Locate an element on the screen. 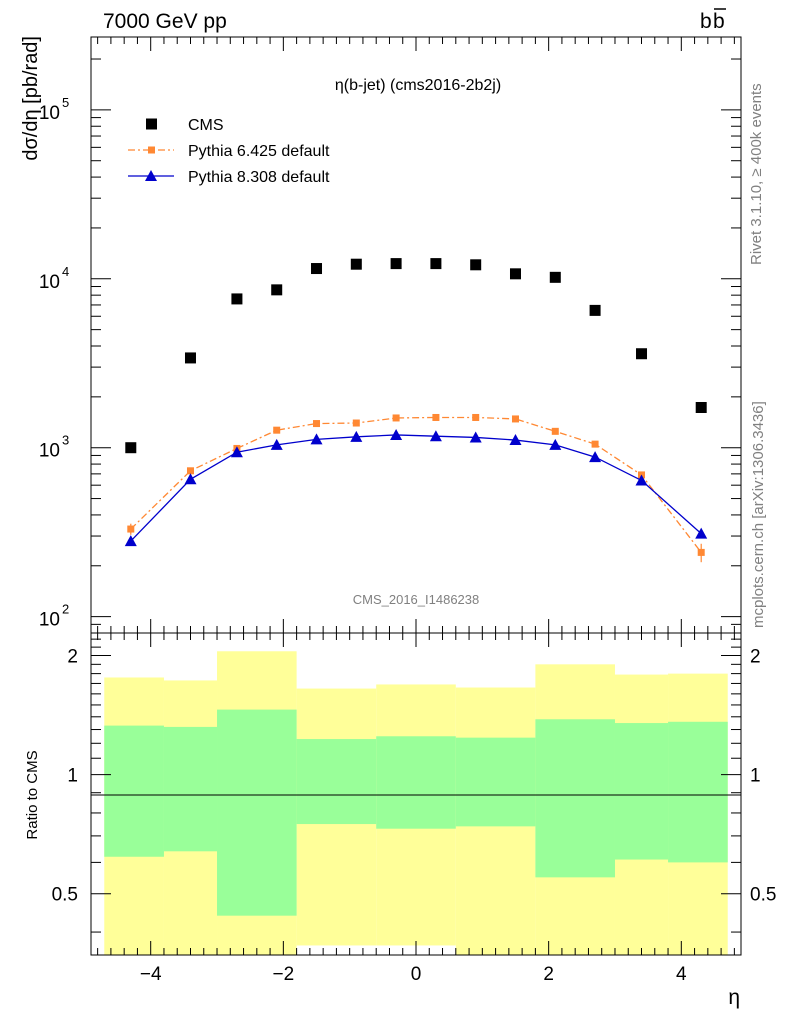 The width and height of the screenshot is (786, 1024). legend-label: Pythia 6.425 default is located at coordinates (259, 151).